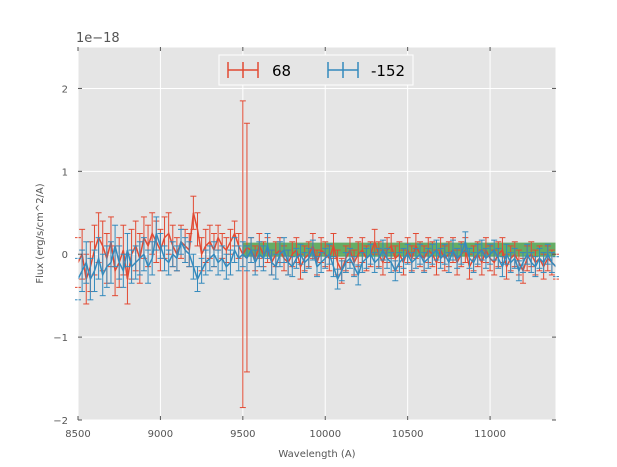  What do you see at coordinates (242, 434) in the screenshot?
I see `x-tick-label: 9500` at bounding box center [242, 434].